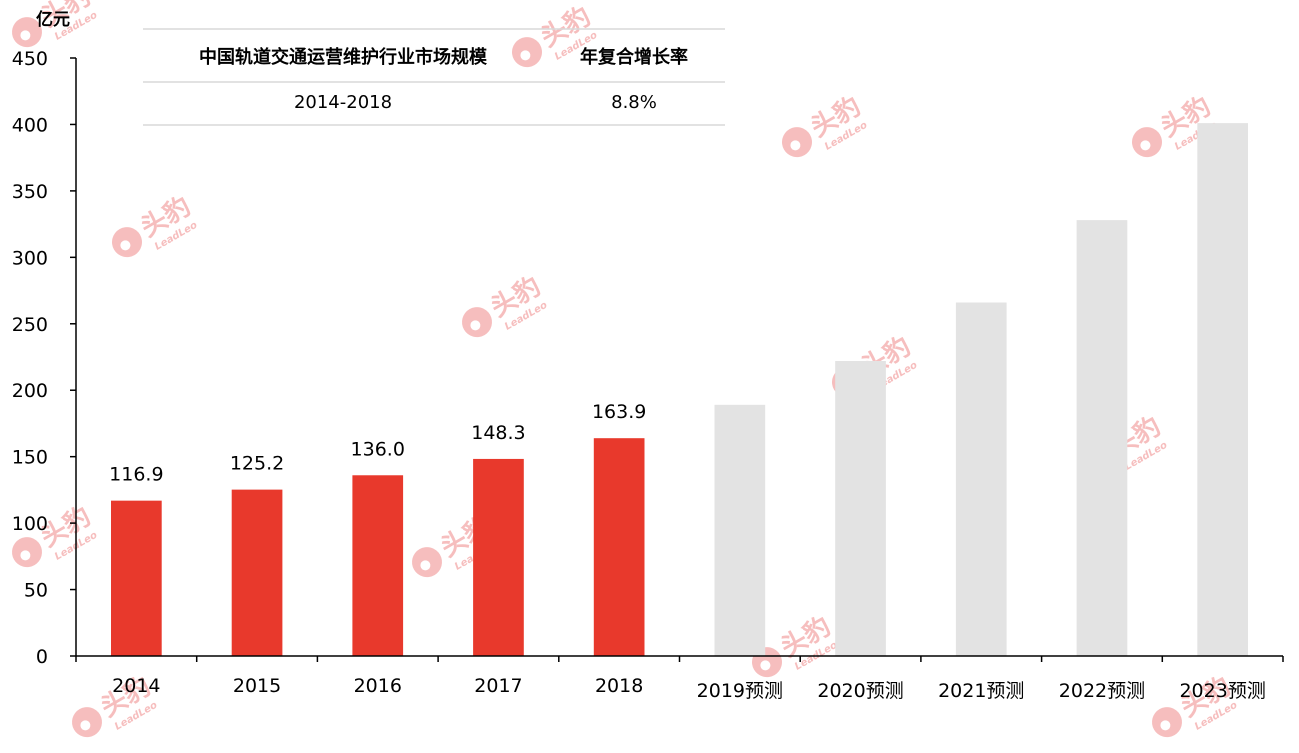 The height and width of the screenshot is (753, 1299). I want to click on x-tick-label: 2020预测, so click(860, 691).